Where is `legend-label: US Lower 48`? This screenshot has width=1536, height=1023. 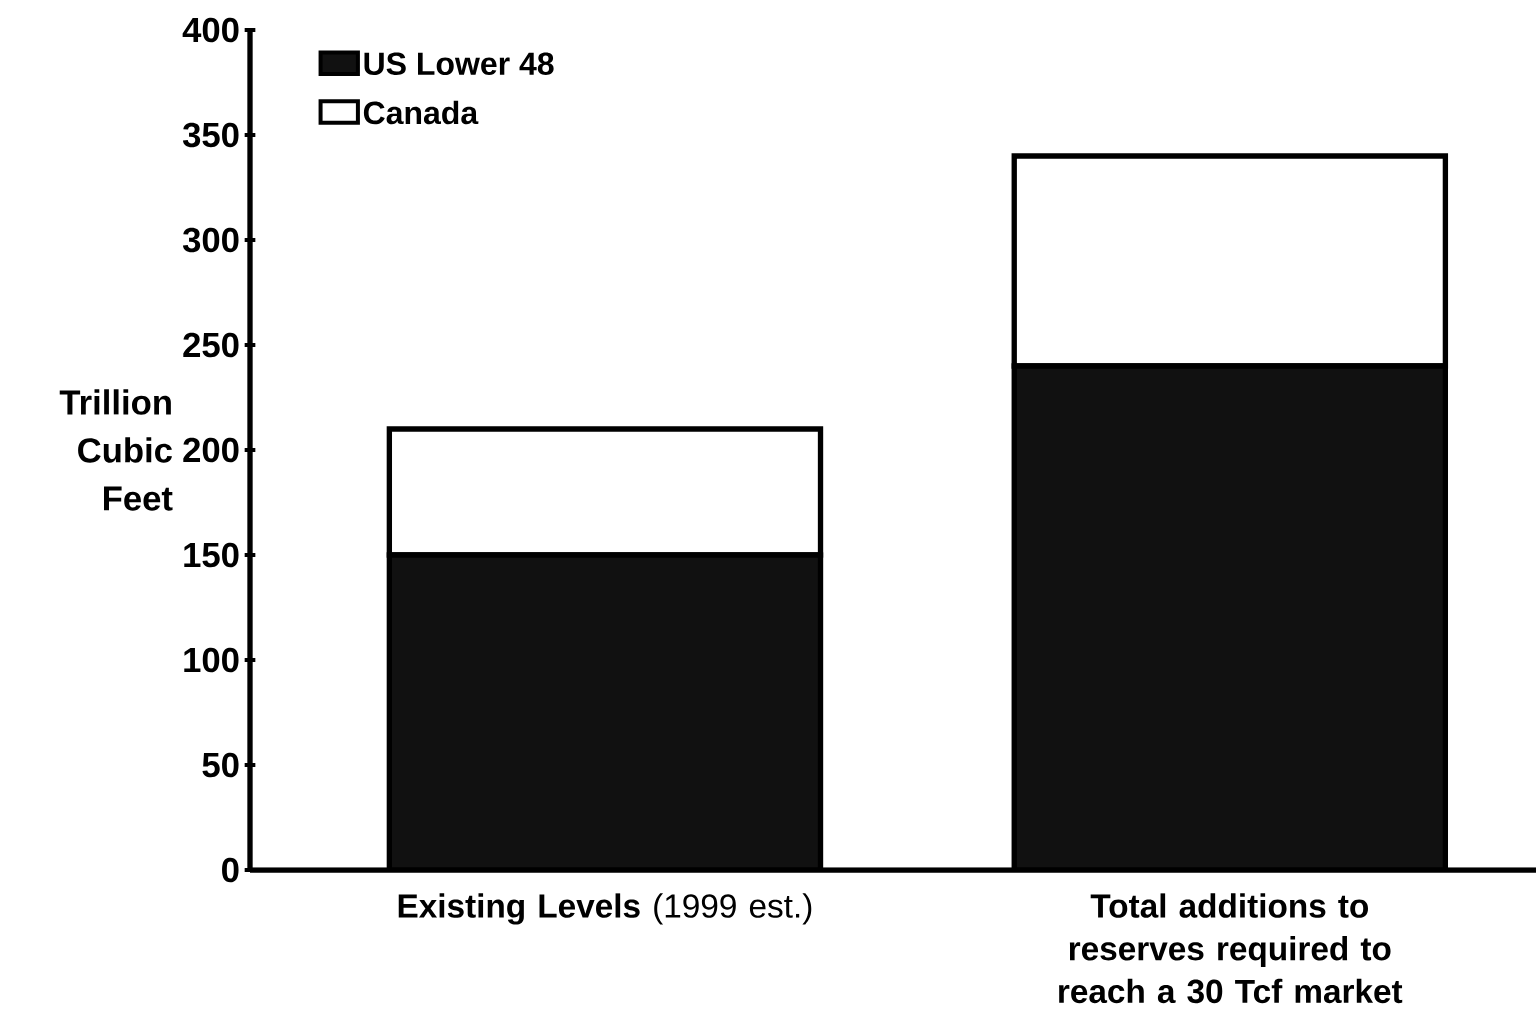
legend-label: US Lower 48 is located at coordinates (459, 64).